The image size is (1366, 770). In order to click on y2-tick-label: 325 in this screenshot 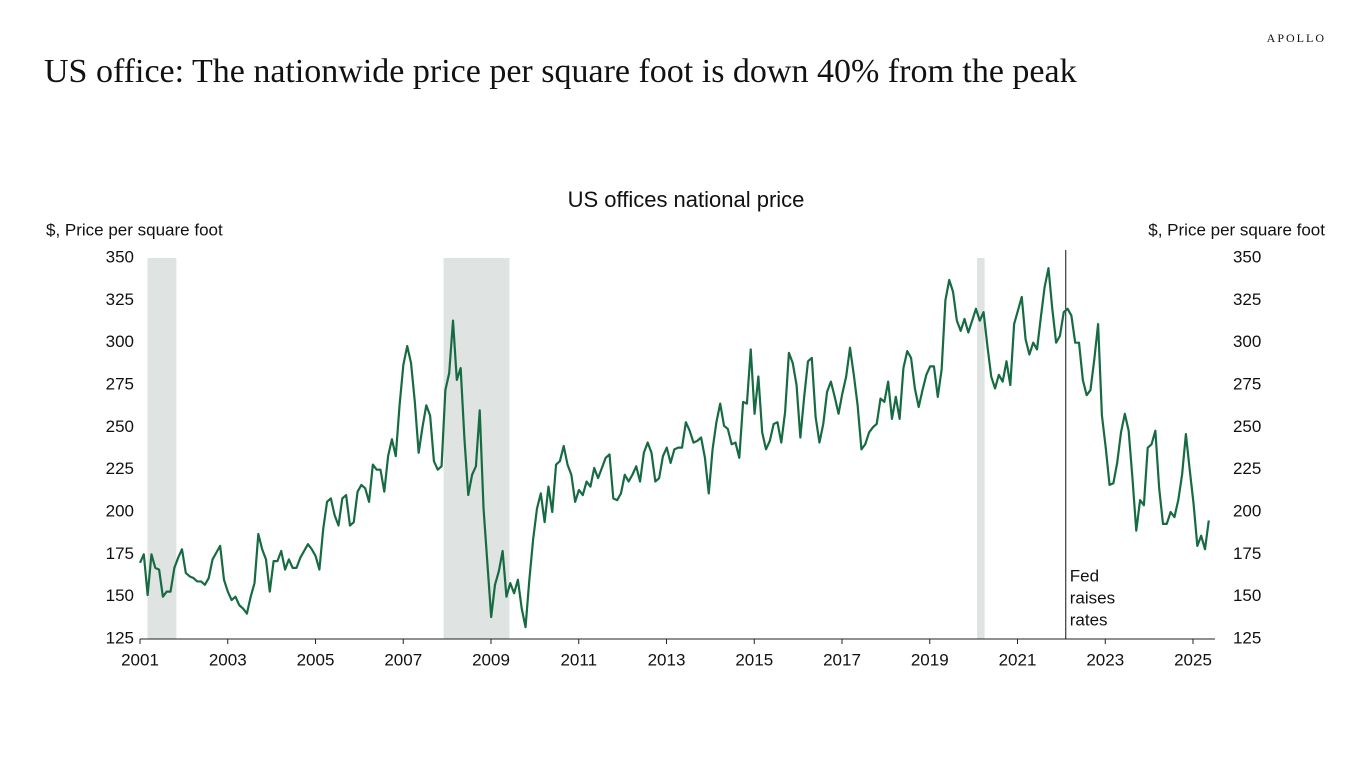, I will do `click(1247, 299)`.